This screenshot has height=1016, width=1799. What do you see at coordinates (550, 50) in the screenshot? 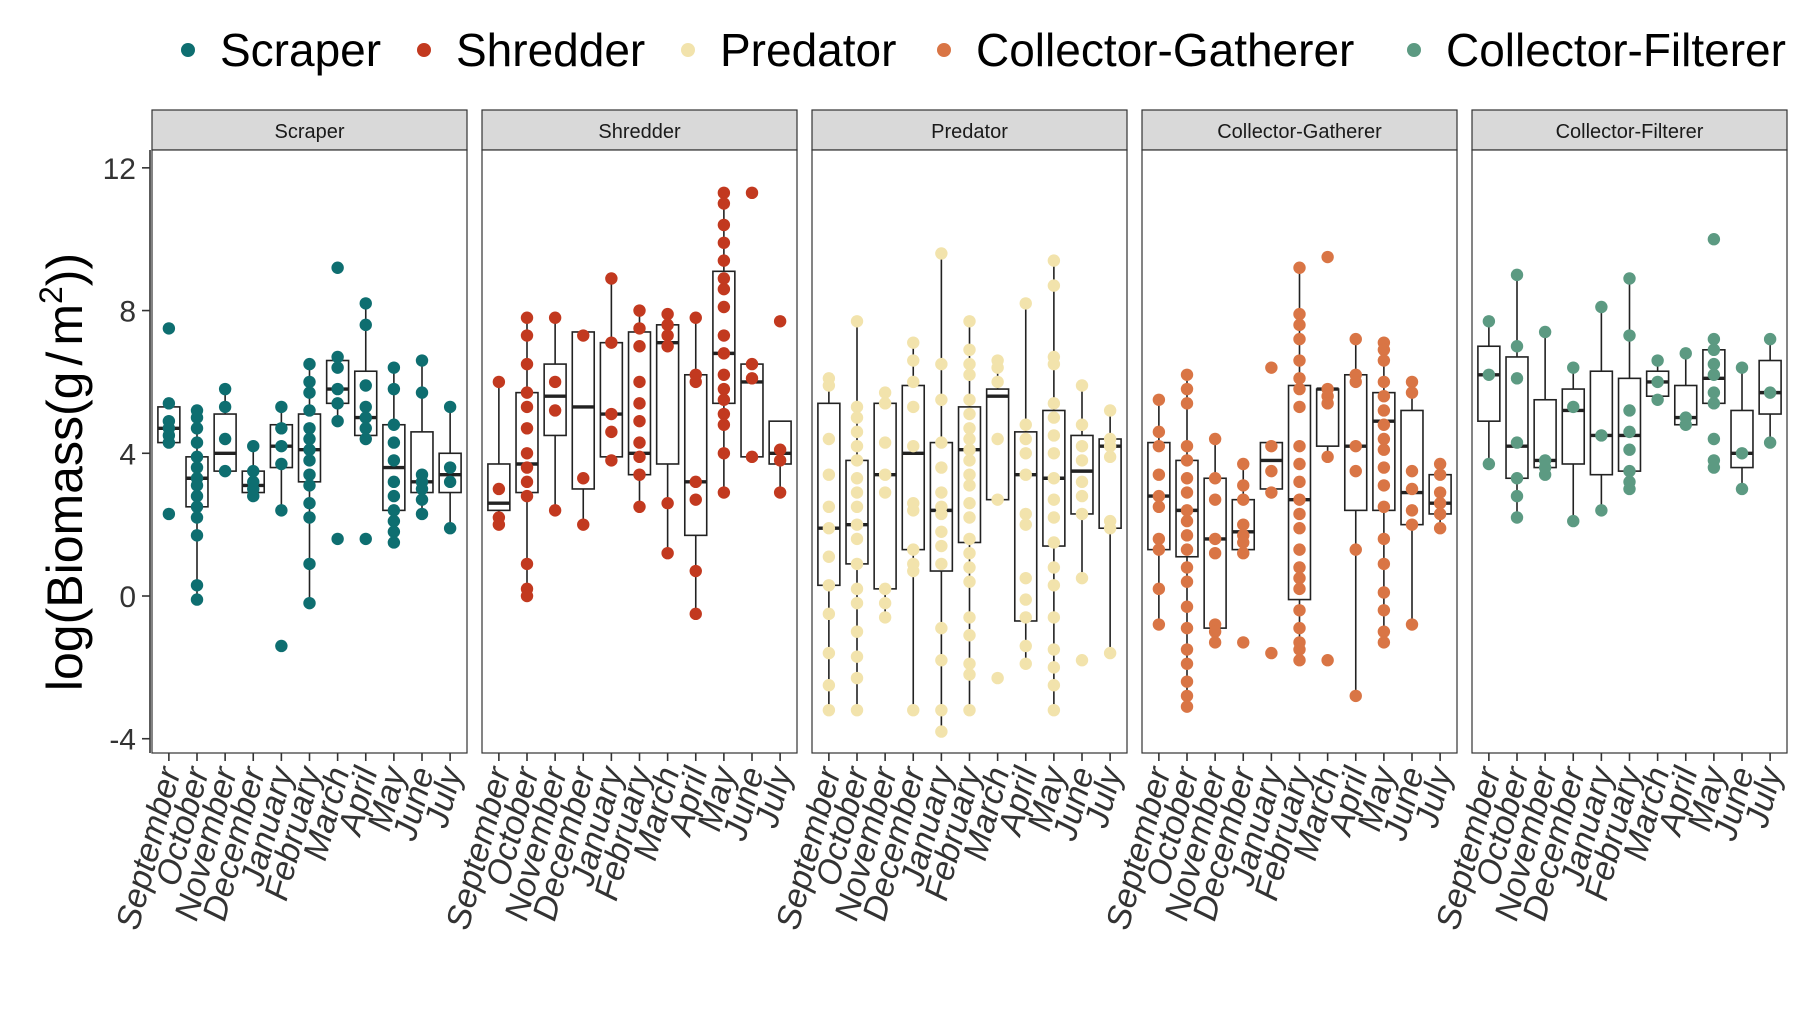
I see `legend-label-shredder: Shredder` at bounding box center [550, 50].